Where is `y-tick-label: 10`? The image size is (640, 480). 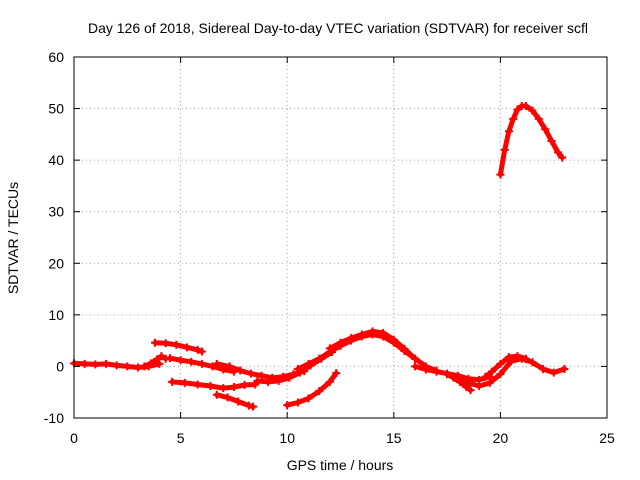 y-tick-label: 10 is located at coordinates (56, 315).